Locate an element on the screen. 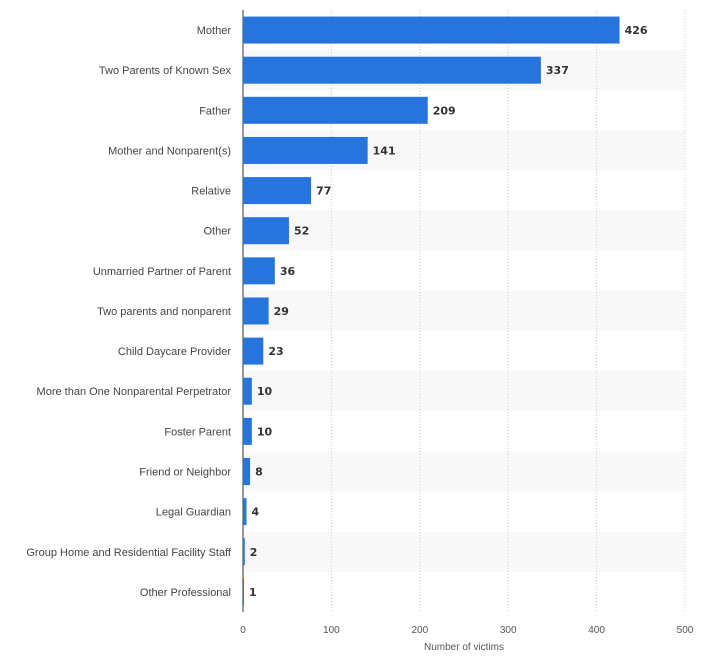  value-label: 1 is located at coordinates (253, 592).